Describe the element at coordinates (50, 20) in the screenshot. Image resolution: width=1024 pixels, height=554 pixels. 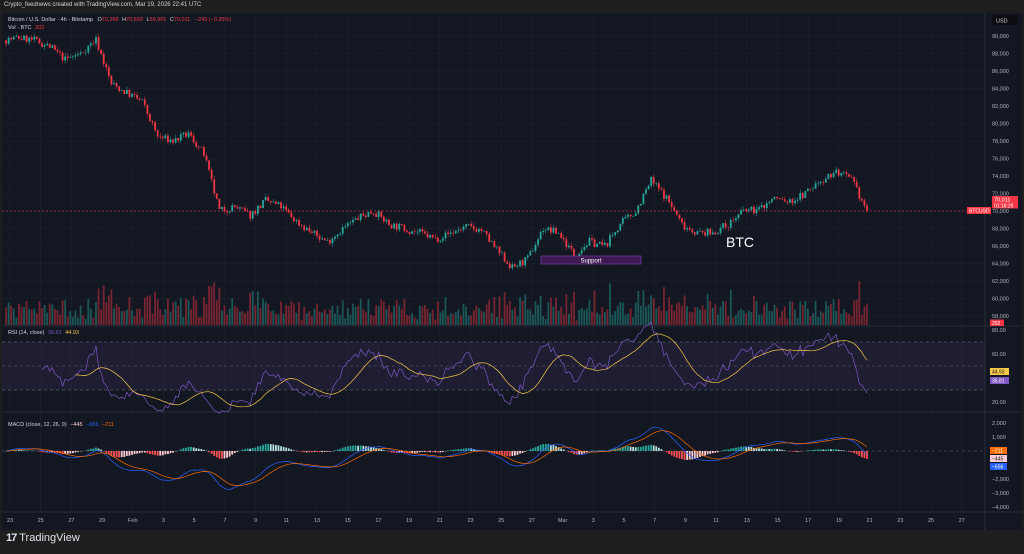
I see `symbol-name: Bitcoin / U.S. Dollar · 4h · Bitstamp` at that location.